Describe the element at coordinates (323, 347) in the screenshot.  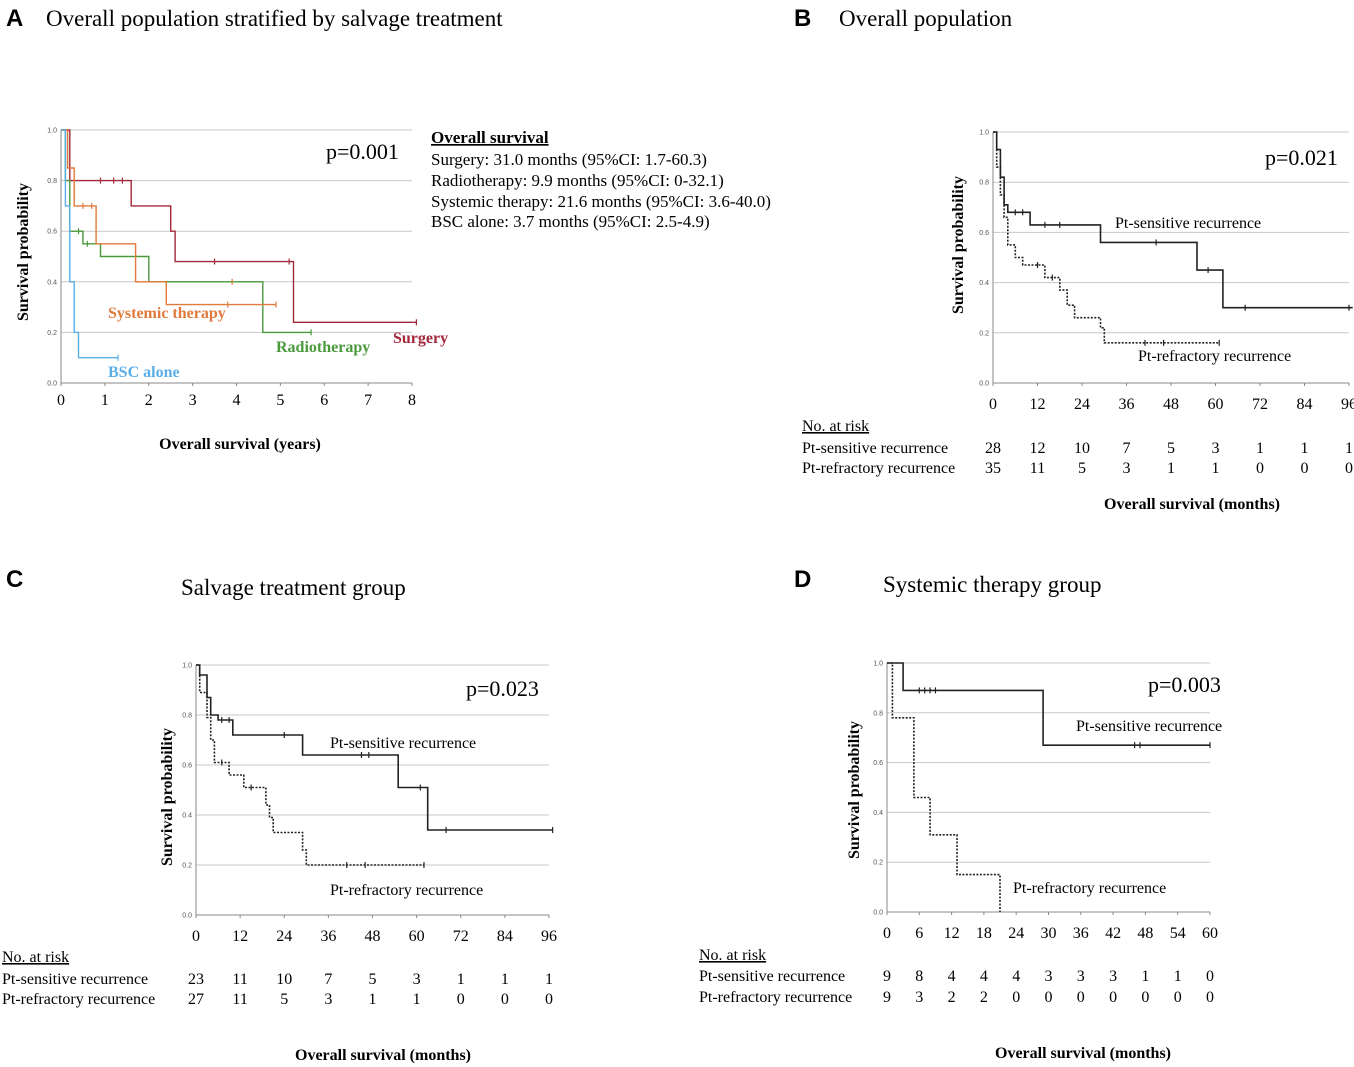
I see `panel-a-label-radiotherapy: Radiotherapy` at that location.